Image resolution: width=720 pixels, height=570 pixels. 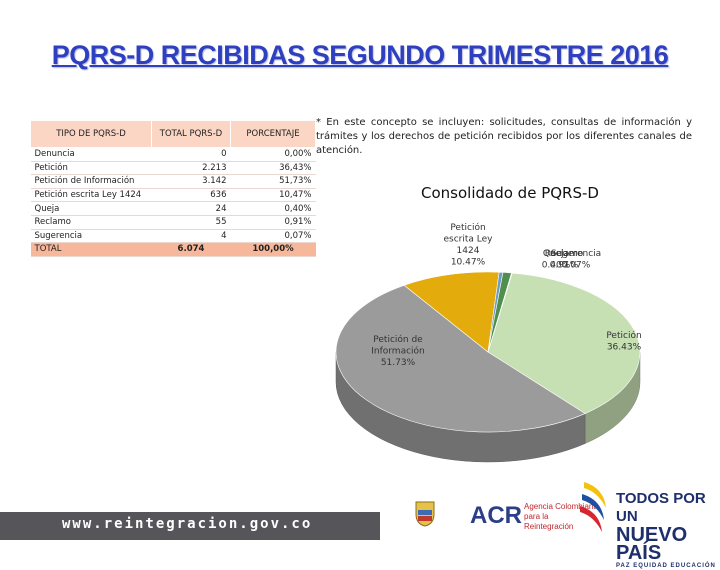 I want to click on pie-slice-petici-n, so click(x=564, y=343).